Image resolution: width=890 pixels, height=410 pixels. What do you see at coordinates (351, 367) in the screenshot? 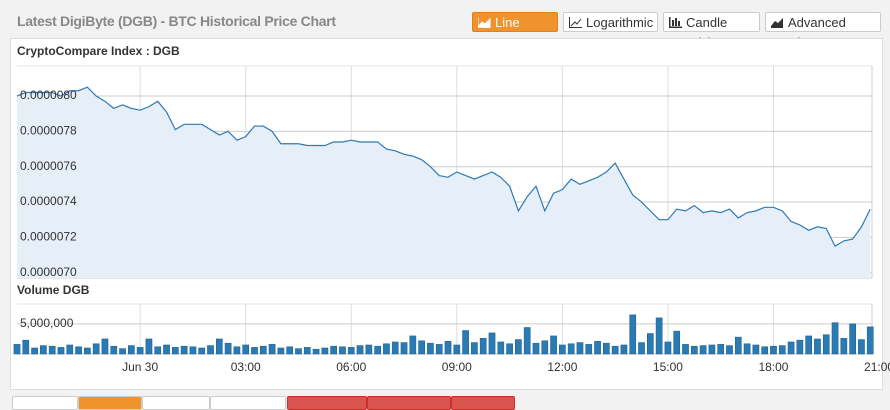
I see `x-tick-label: 06:00` at bounding box center [351, 367].